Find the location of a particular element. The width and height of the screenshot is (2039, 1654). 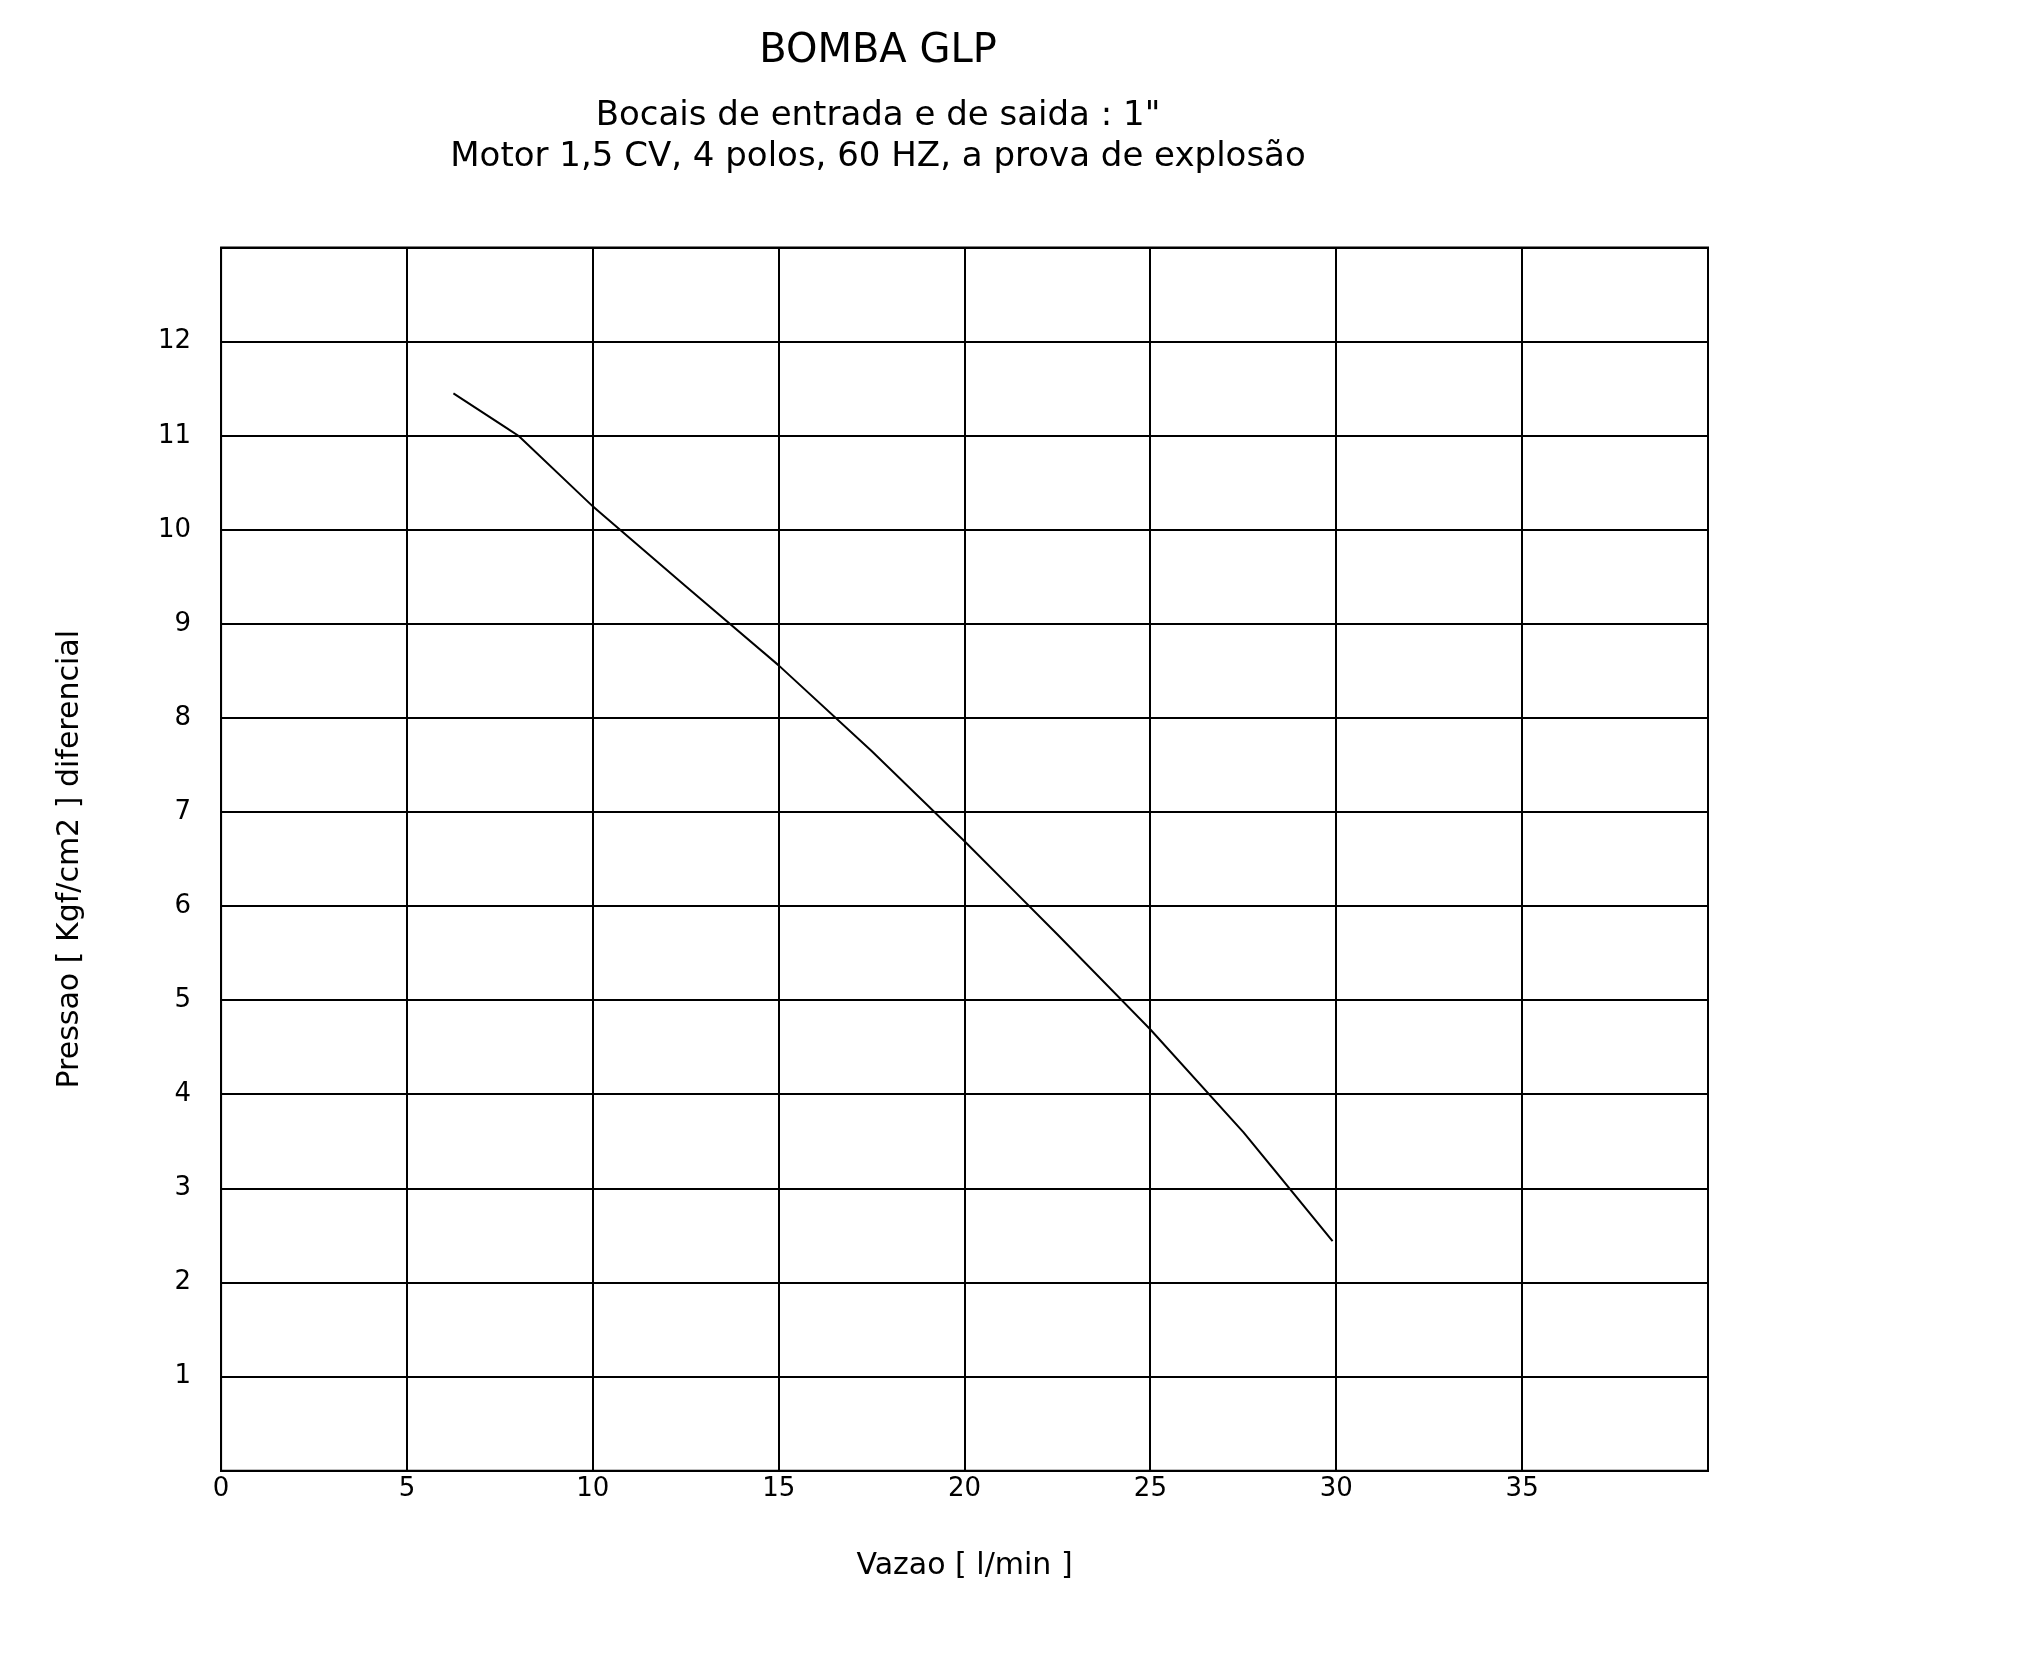

x-tick-label: 35 is located at coordinates (1522, 1487).